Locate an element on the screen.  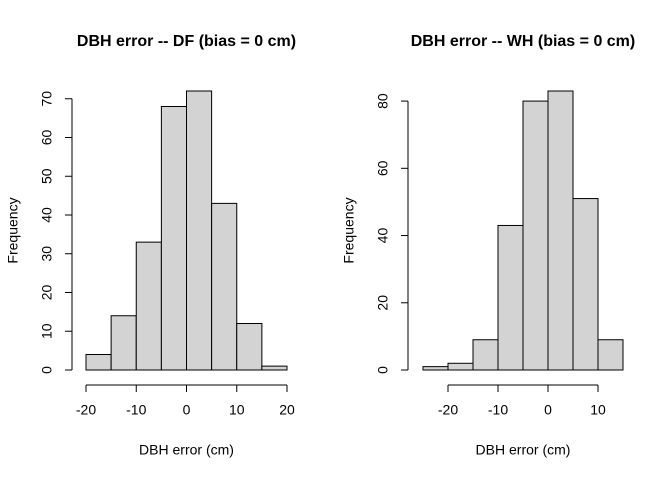
y-tick-label: 50 is located at coordinates (47, 176).